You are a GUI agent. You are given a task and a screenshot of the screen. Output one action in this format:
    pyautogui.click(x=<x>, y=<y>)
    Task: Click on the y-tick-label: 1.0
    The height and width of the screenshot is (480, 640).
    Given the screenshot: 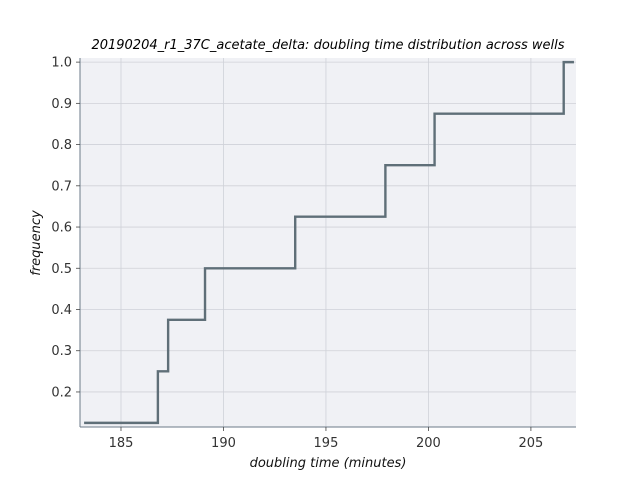 What is the action you would take?
    pyautogui.click(x=61, y=63)
    